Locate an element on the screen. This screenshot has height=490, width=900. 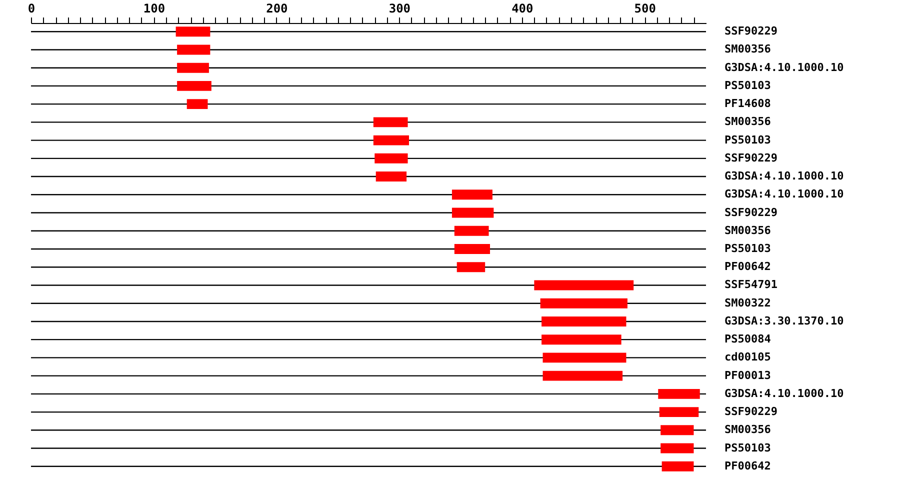
x-tick-label: 300 is located at coordinates (399, 9).